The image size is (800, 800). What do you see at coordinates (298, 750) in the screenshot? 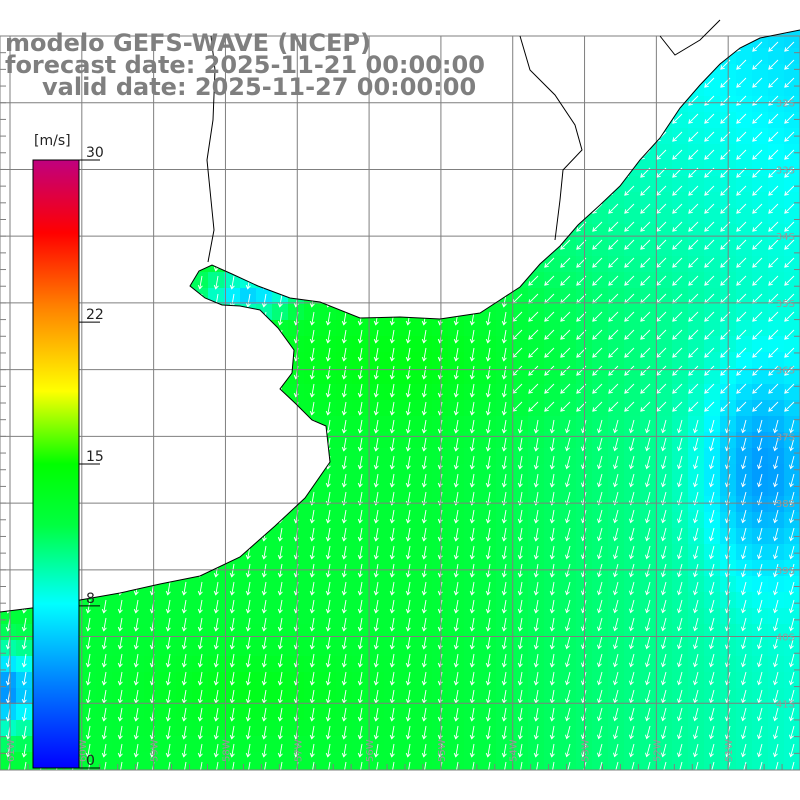
I see `lon-label: 57W` at bounding box center [298, 750].